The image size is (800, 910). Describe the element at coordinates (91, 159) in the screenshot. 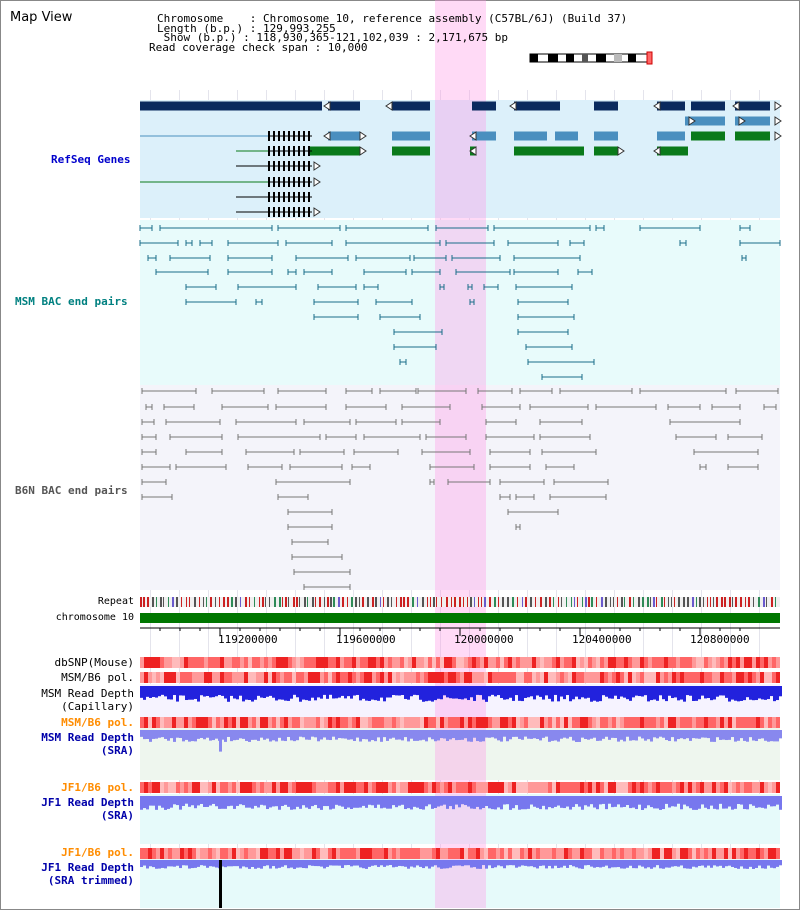

I see `track-label-refseq: RefSeq Genes` at that location.